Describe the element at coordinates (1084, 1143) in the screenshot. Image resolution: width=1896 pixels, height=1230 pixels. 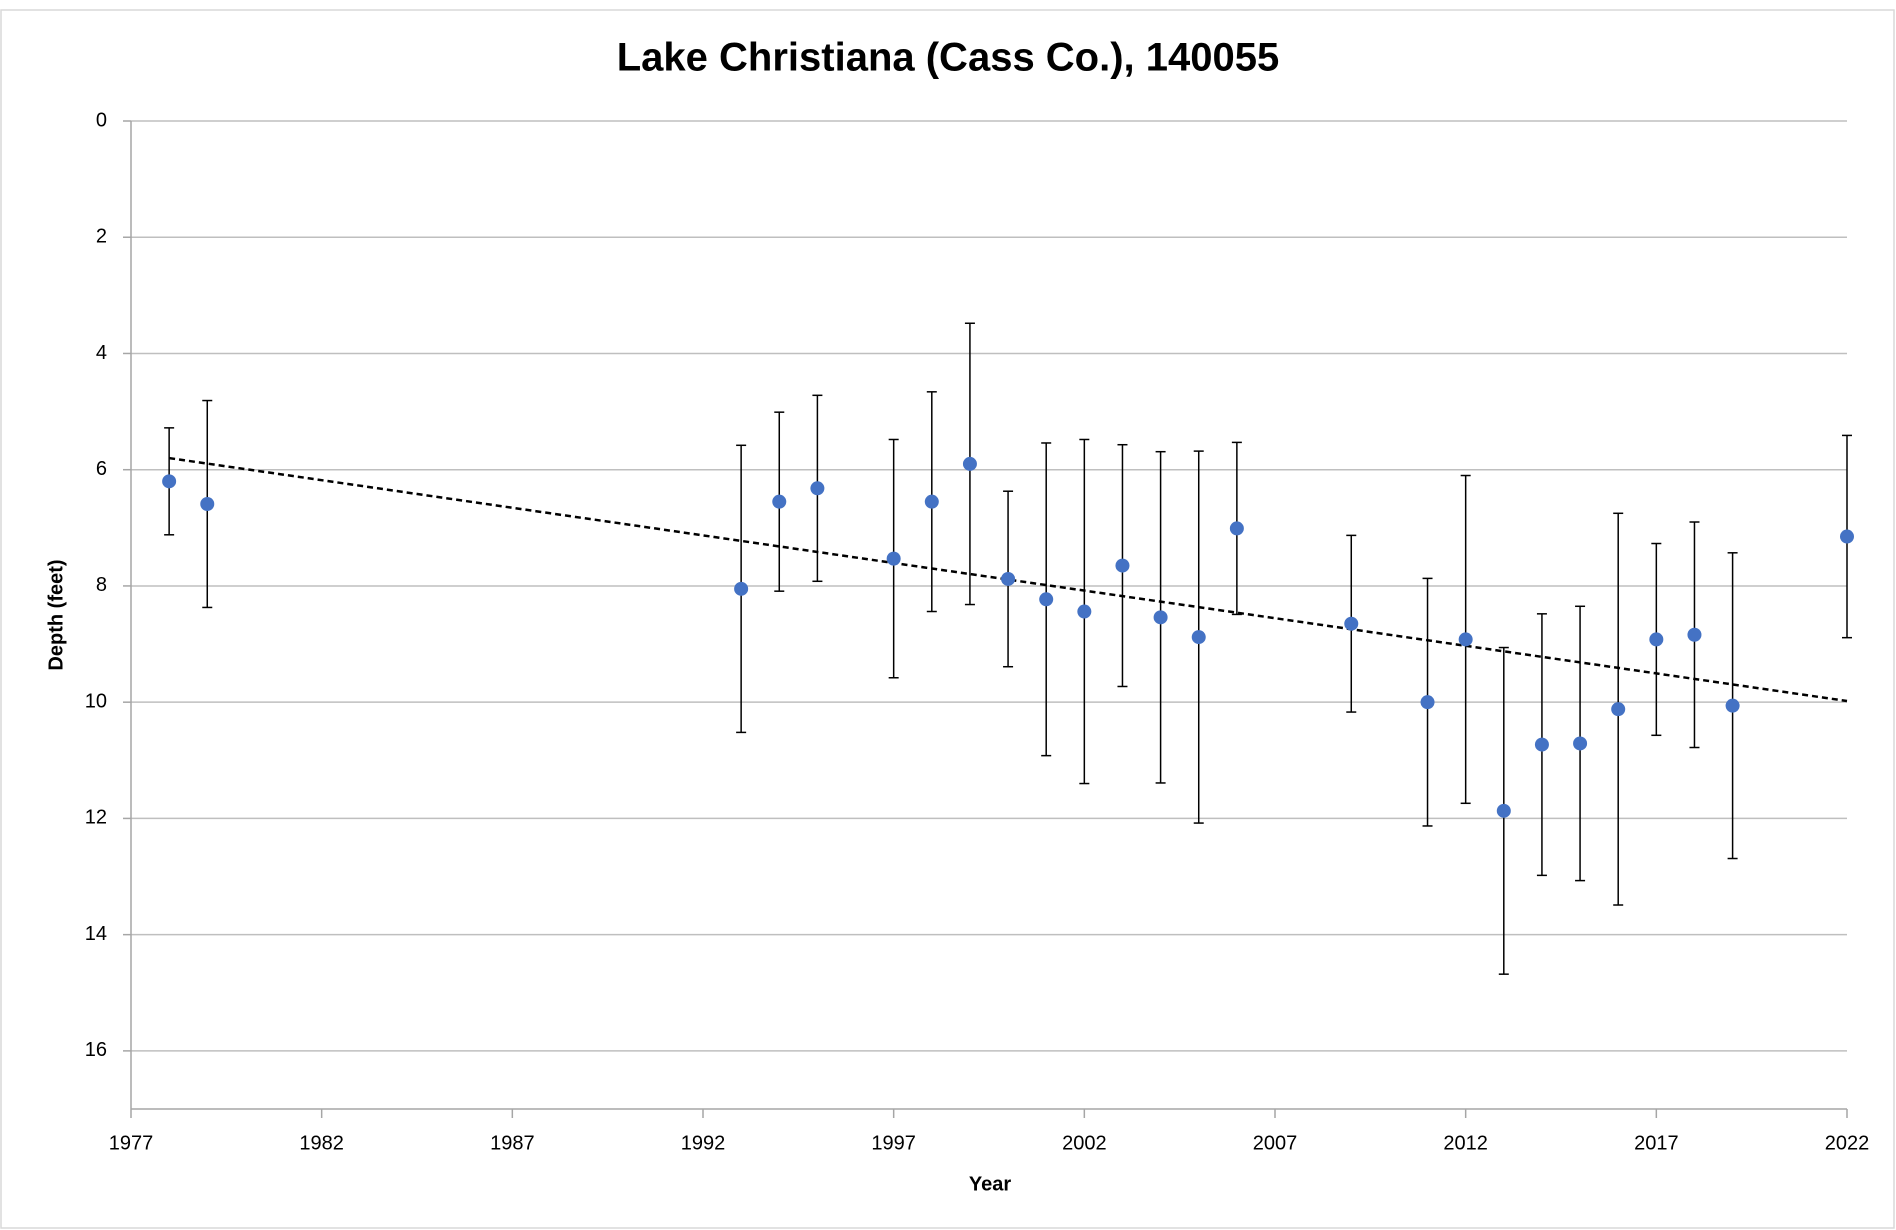
I see `x-tick-label: 2002` at that location.